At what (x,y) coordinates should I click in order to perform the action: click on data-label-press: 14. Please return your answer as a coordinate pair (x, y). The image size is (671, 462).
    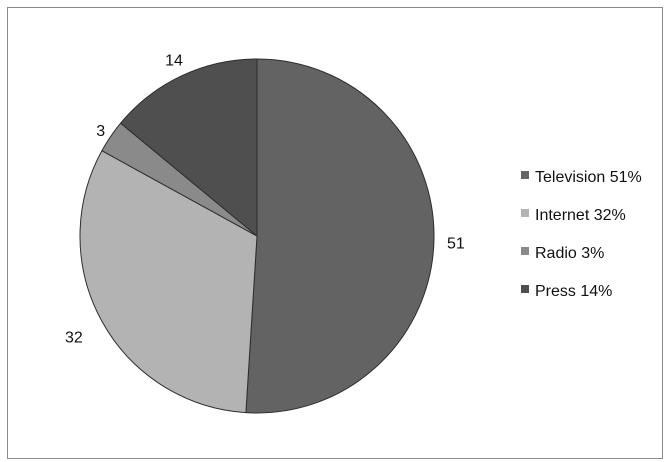
    Looking at the image, I should click on (174, 61).